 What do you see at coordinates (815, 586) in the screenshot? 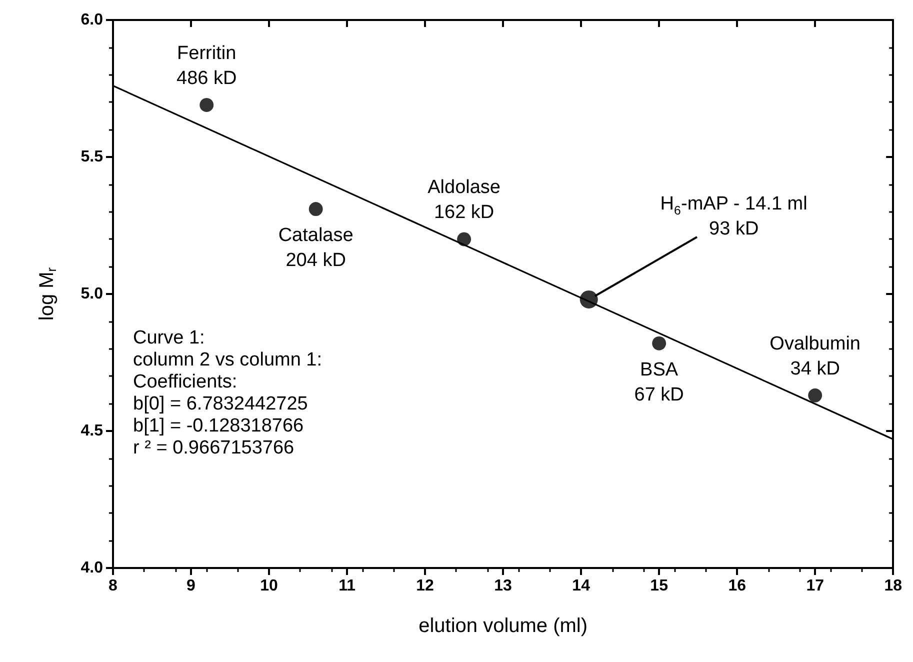
I see `x-tick-label: 17` at bounding box center [815, 586].